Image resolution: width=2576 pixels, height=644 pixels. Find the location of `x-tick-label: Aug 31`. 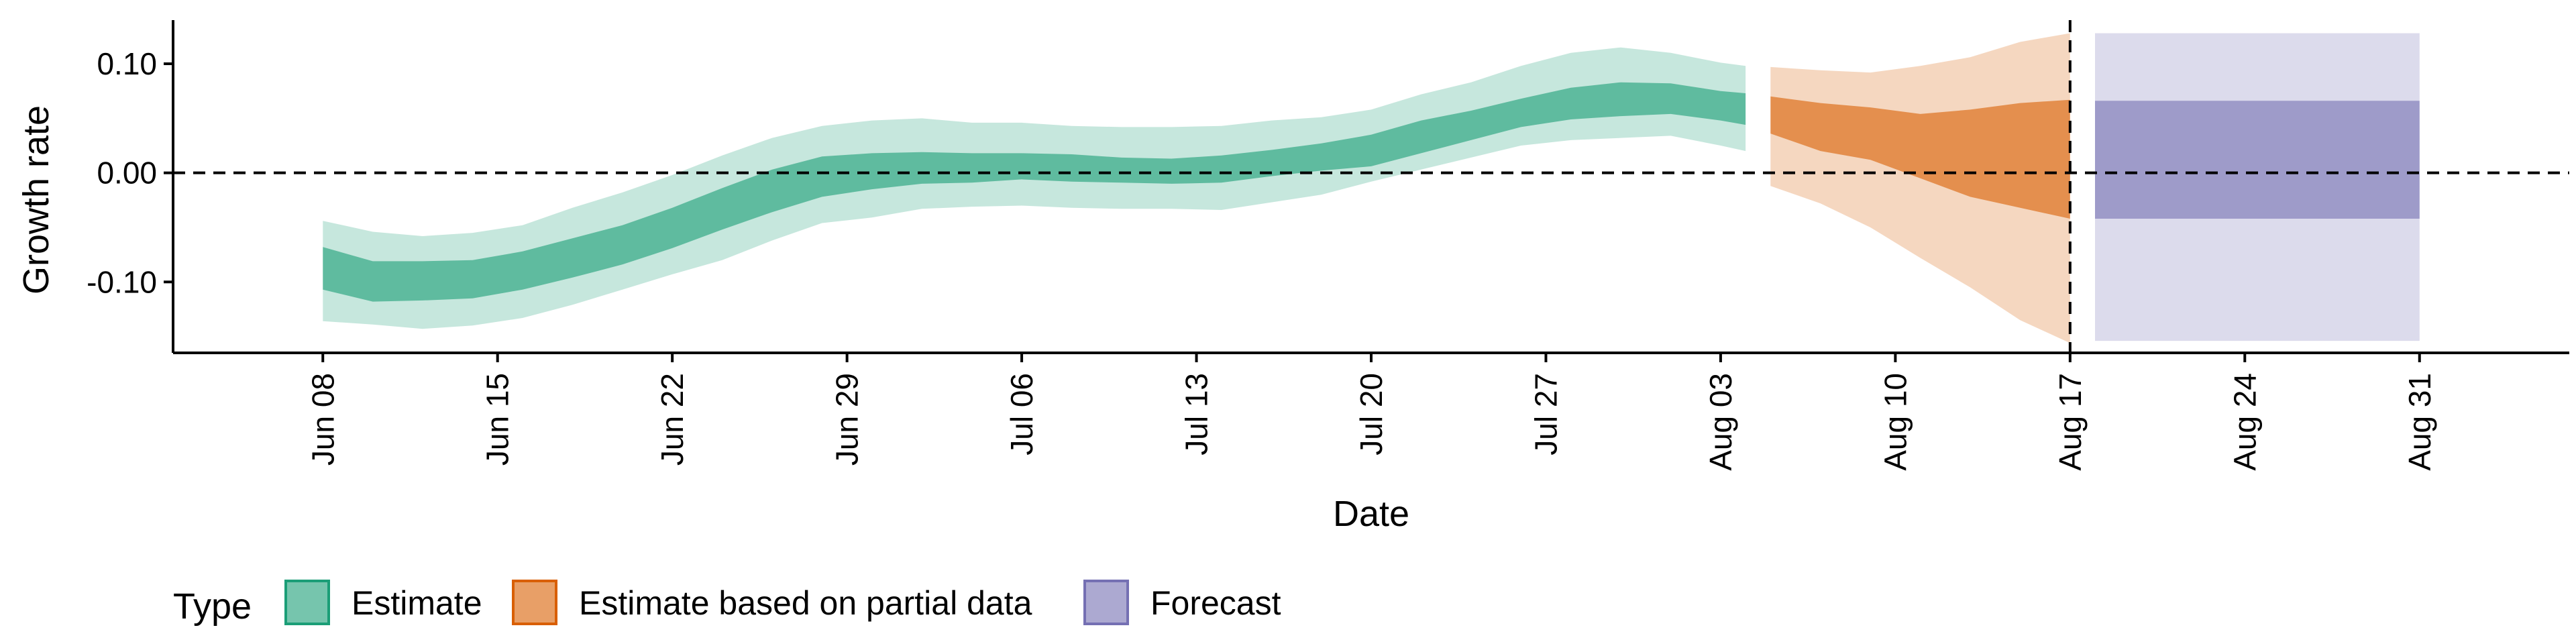

x-tick-label: Aug 31 is located at coordinates (2419, 422).